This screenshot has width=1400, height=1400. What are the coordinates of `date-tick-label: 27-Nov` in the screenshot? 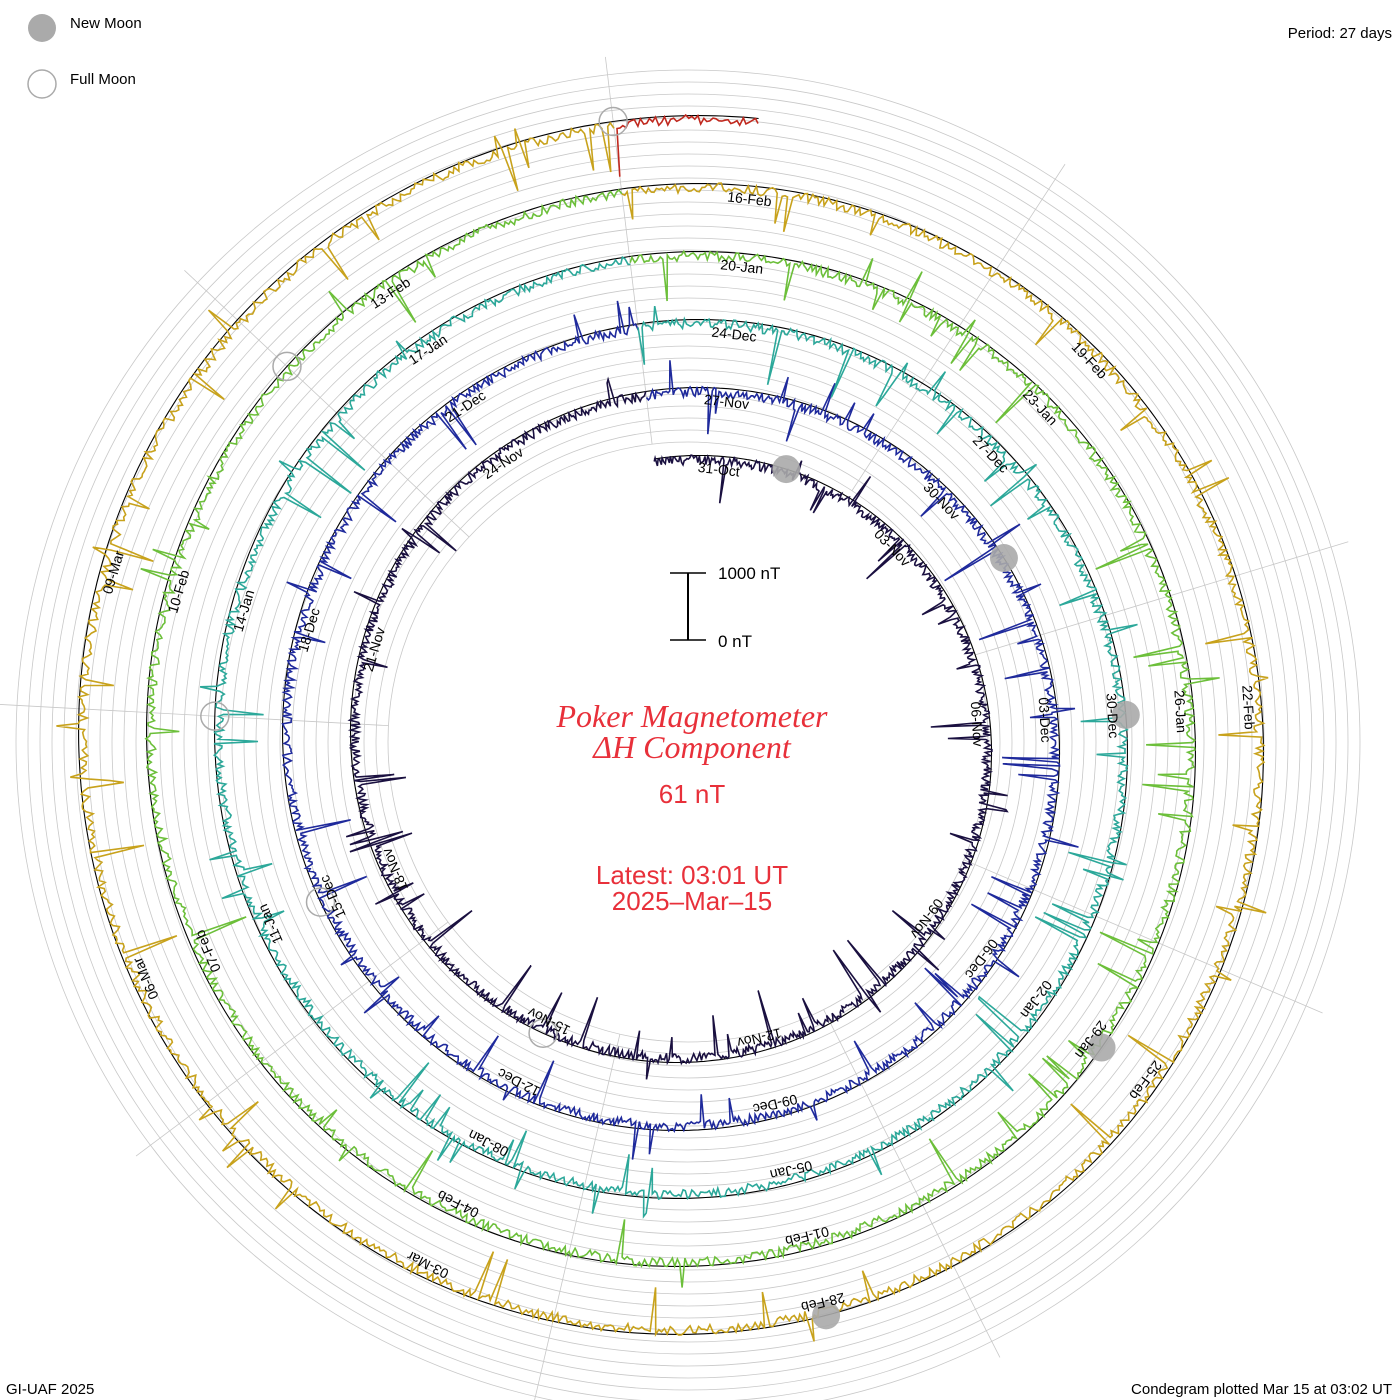 It's located at (726, 401).